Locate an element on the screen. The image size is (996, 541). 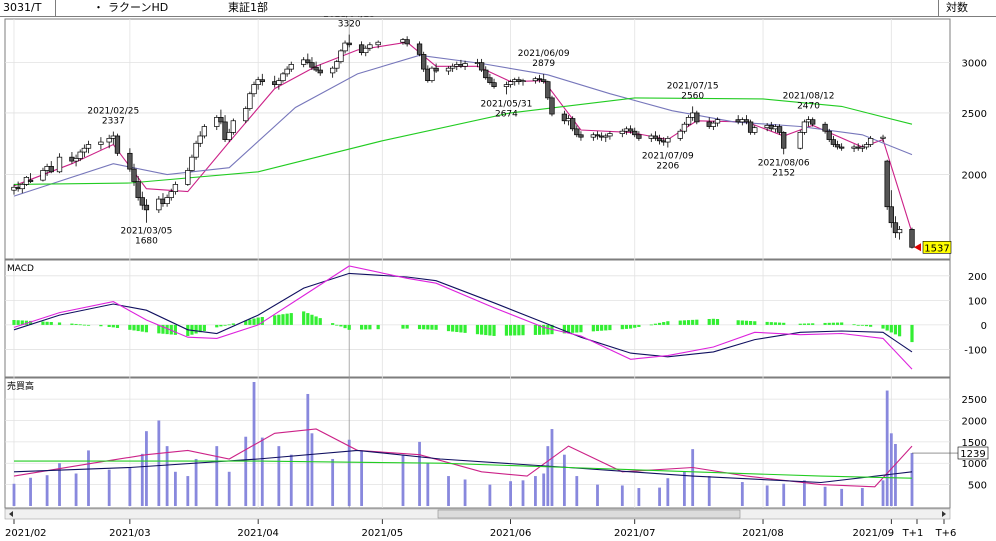
ticker-code: 3031/T is located at coordinates (22, 7).